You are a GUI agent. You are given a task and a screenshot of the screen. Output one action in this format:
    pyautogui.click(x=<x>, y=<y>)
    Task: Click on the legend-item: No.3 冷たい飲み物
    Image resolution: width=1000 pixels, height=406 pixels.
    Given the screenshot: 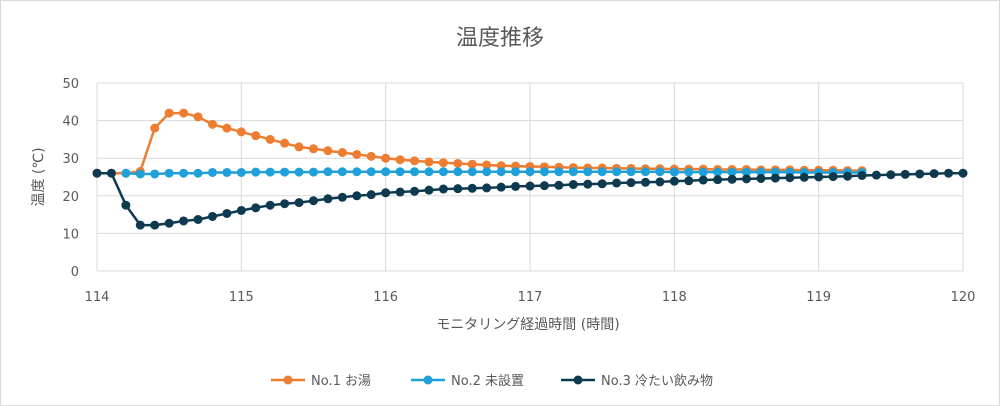 What is the action you would take?
    pyautogui.click(x=637, y=381)
    